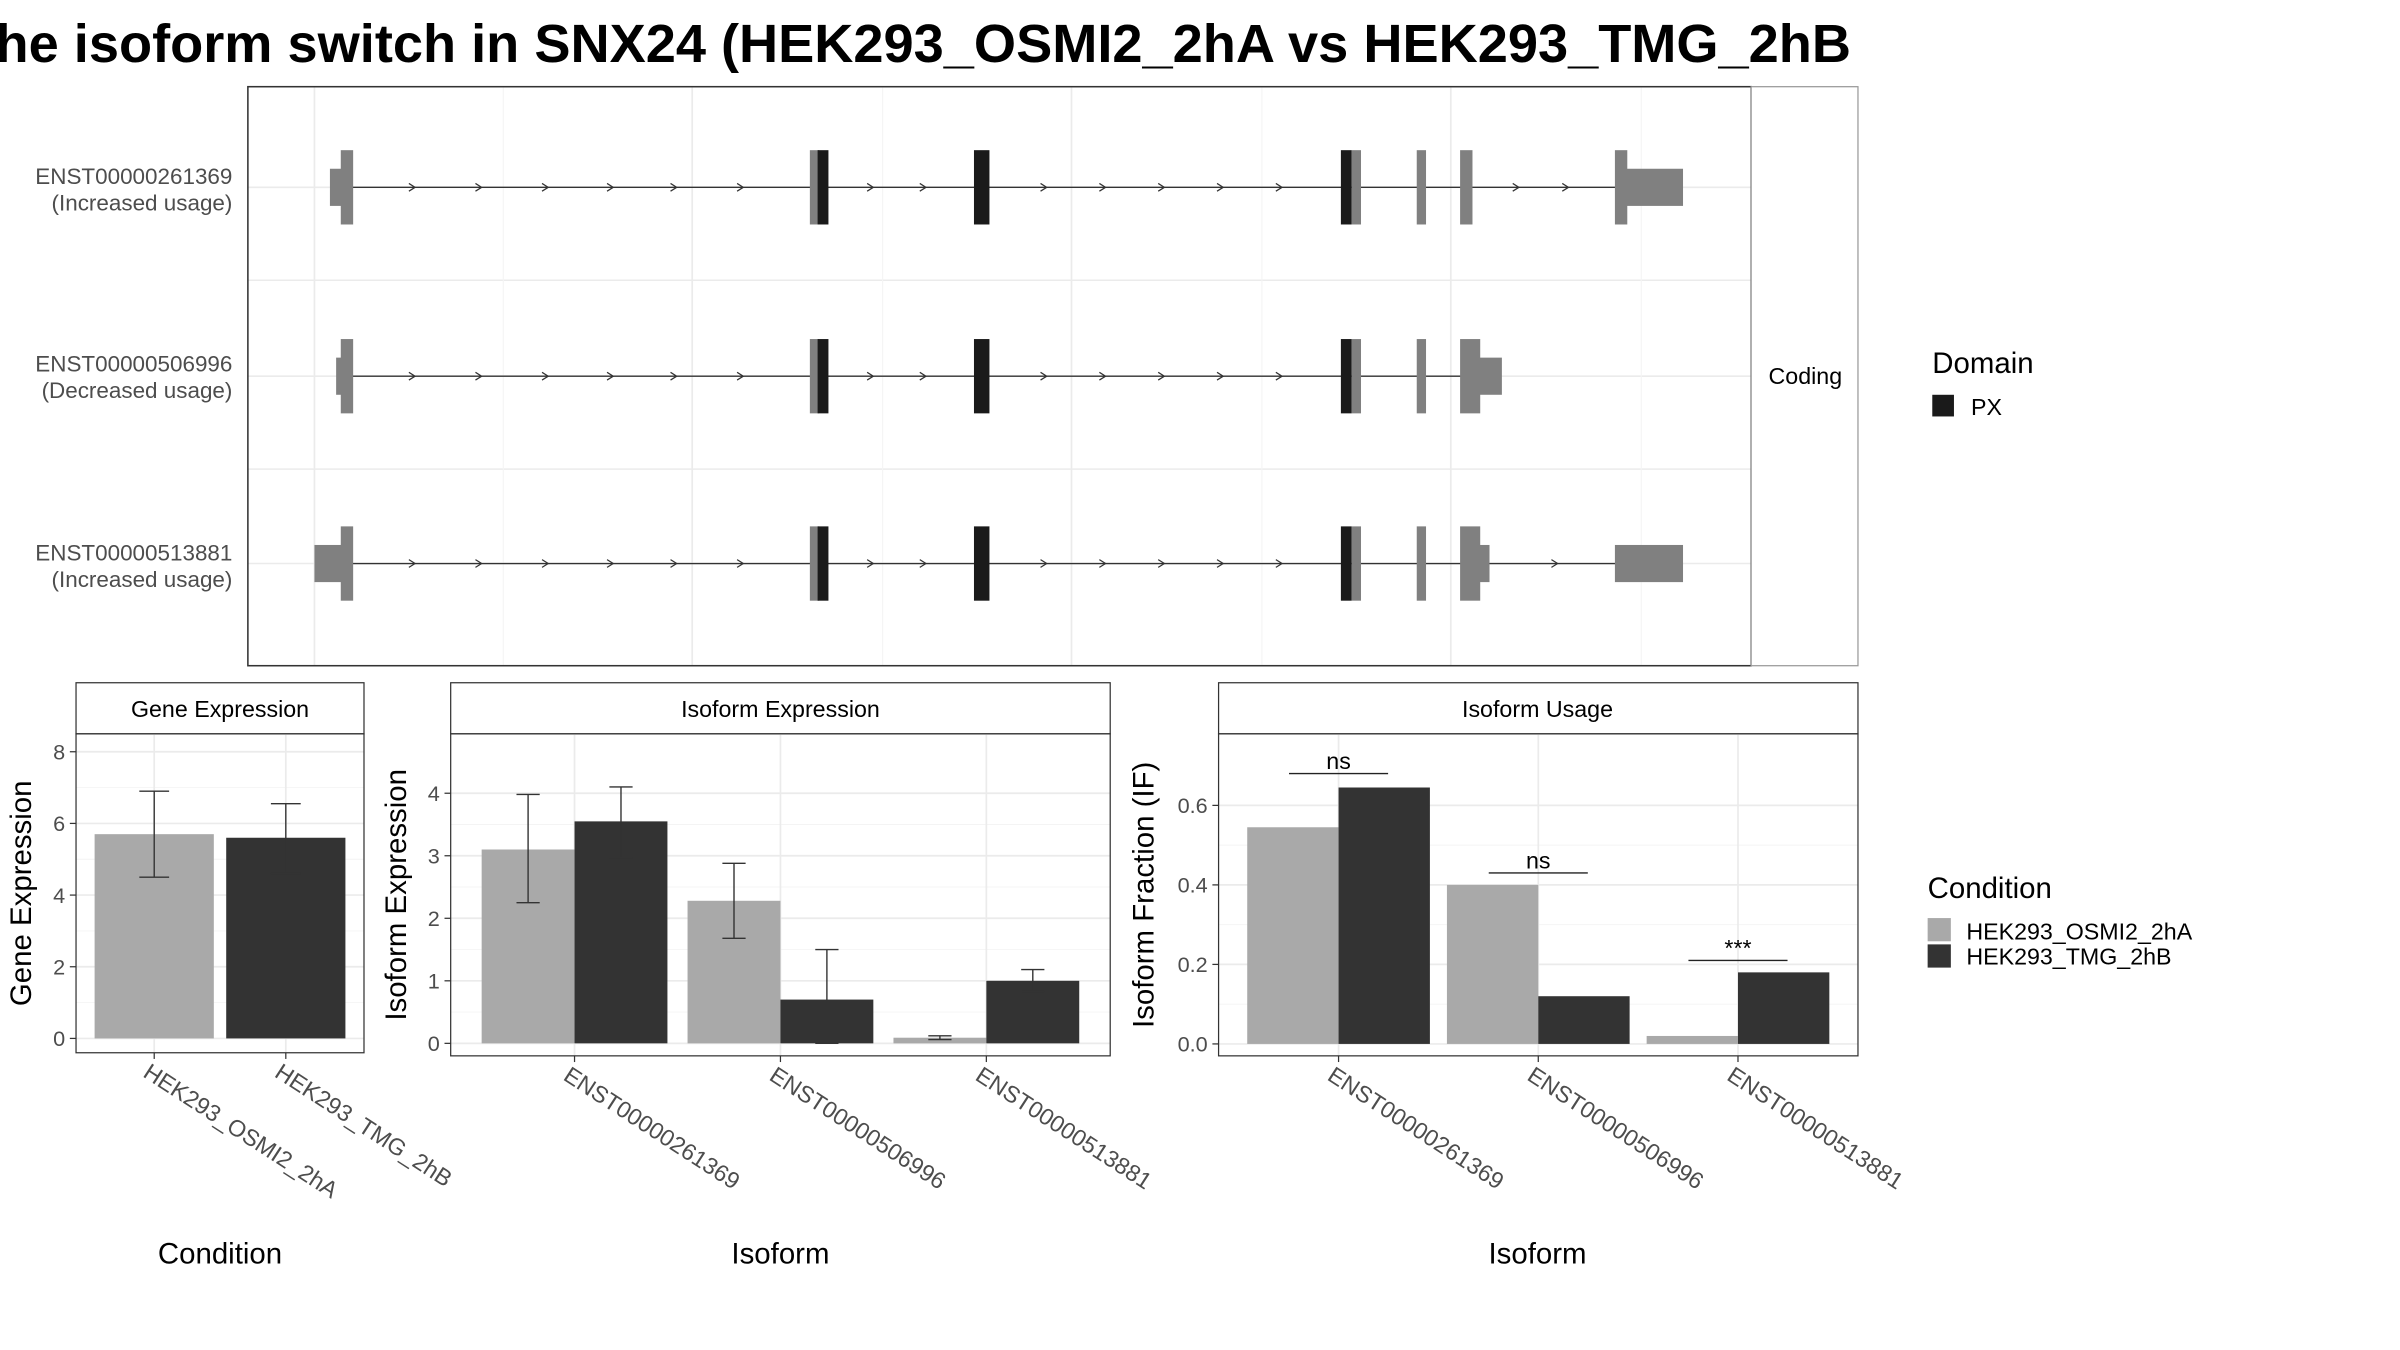 The image size is (2400, 1350). What do you see at coordinates (780, 708) in the screenshot?
I see `isoform-expression-strip` at bounding box center [780, 708].